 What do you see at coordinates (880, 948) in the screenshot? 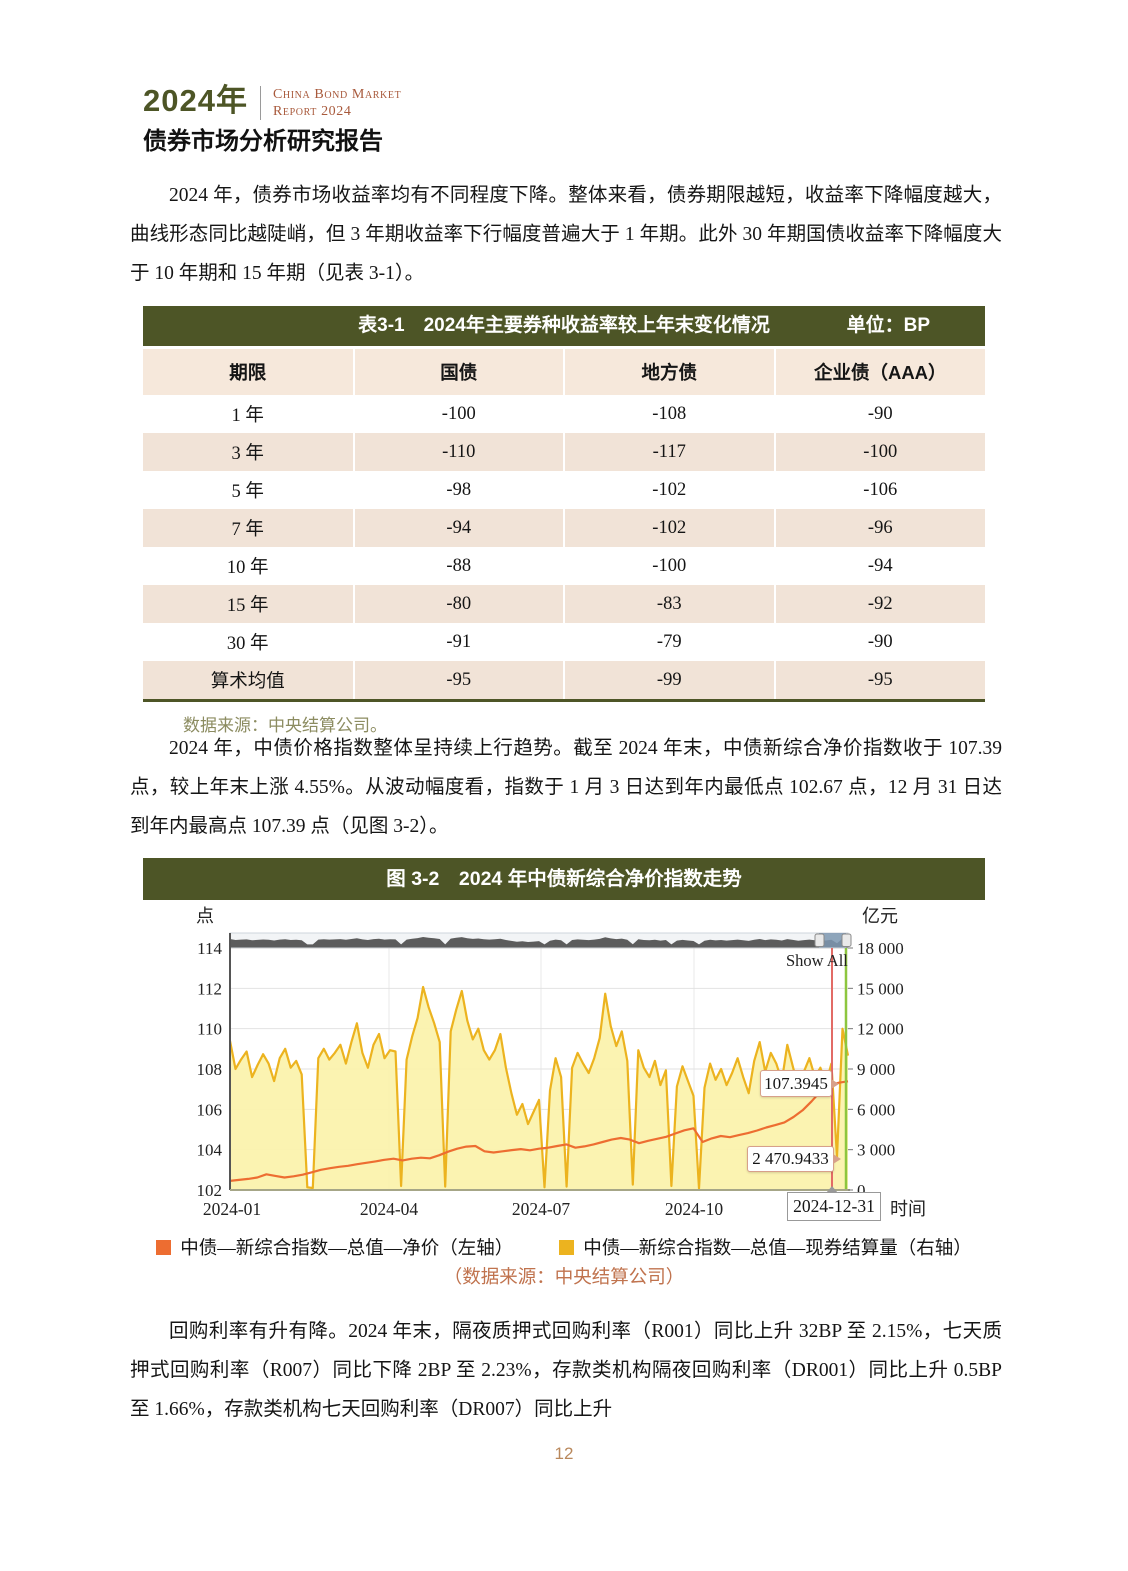
I see `svg-text: 18 000` at bounding box center [880, 948].